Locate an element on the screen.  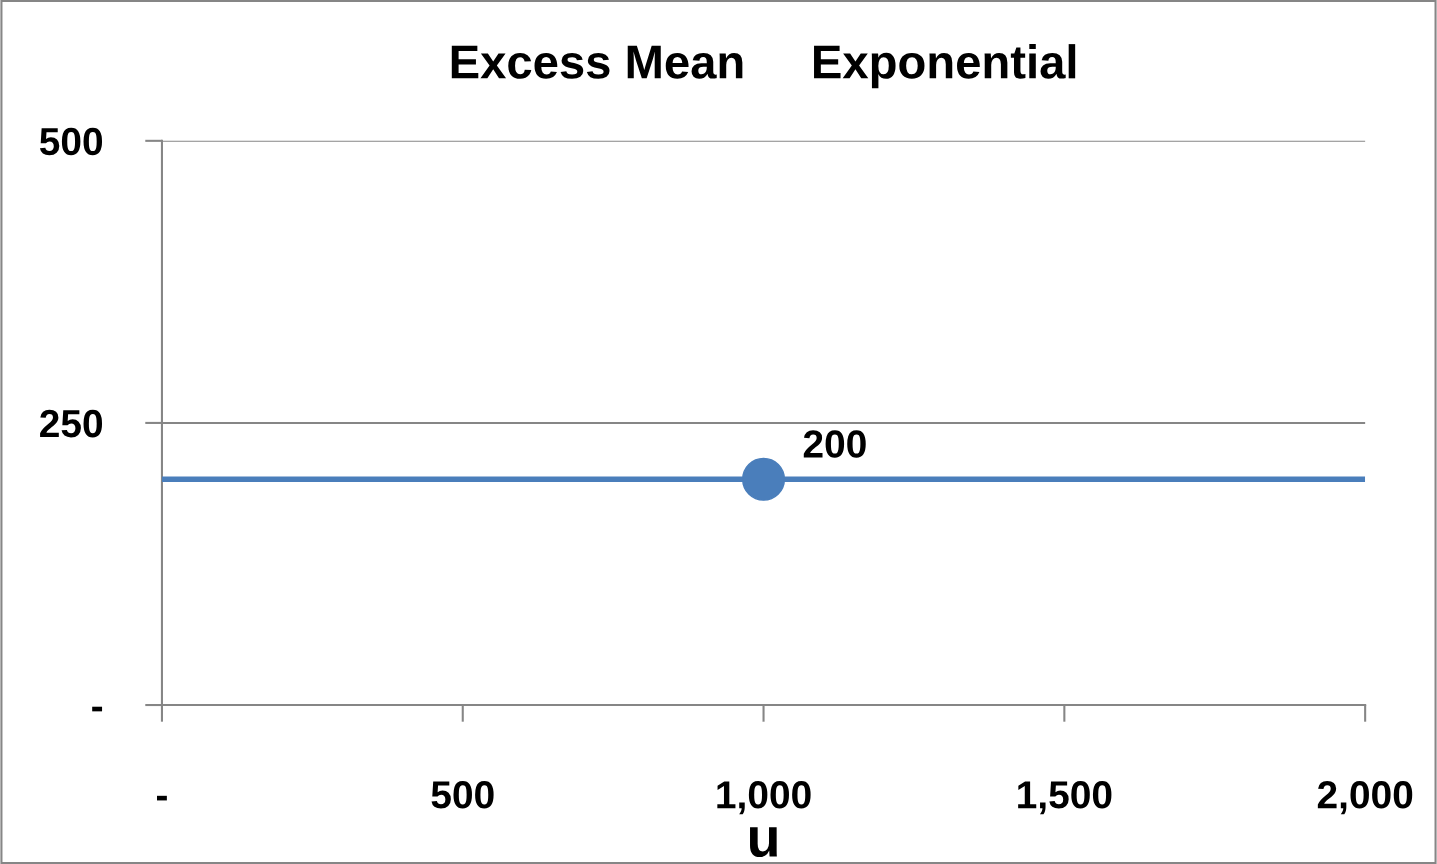
x-tick-label: 1,500 is located at coordinates (1065, 798).